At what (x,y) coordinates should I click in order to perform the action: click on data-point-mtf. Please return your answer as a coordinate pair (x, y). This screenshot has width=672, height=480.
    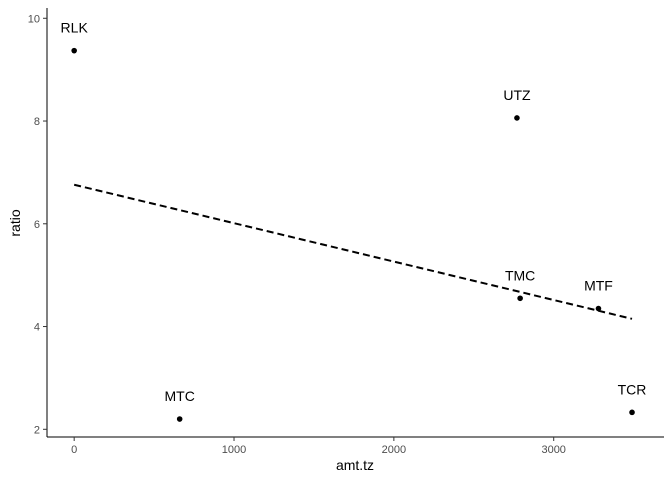
    Looking at the image, I should click on (598, 308).